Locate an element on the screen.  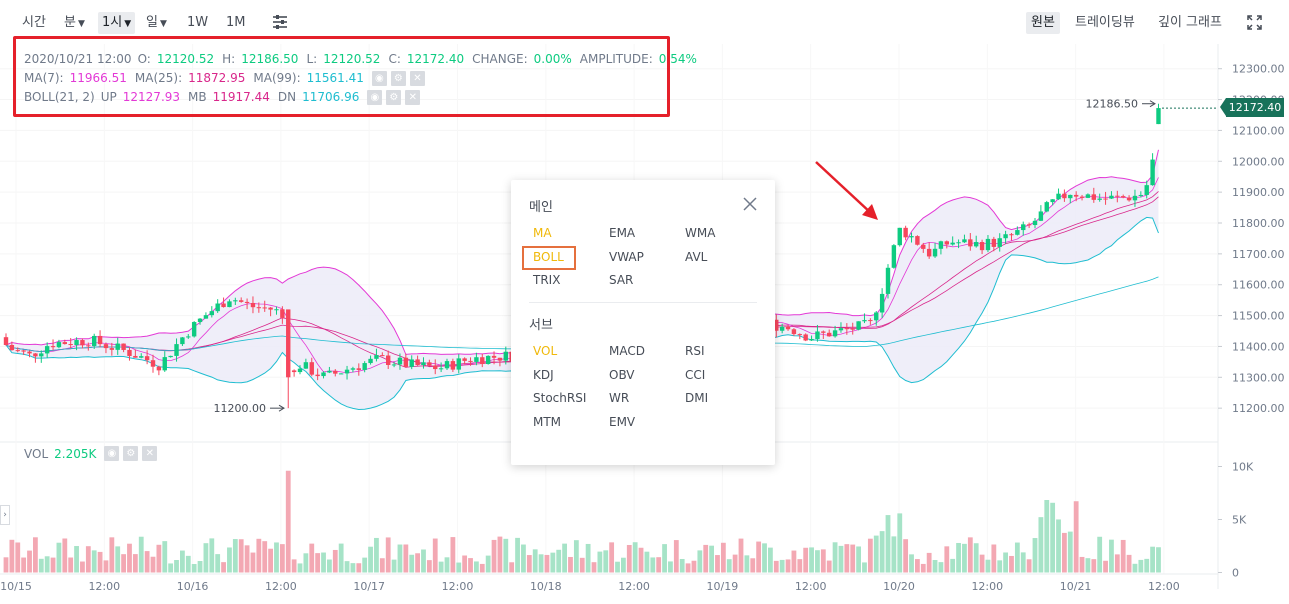
indicator-option-kdj: KDJ is located at coordinates (543, 374).